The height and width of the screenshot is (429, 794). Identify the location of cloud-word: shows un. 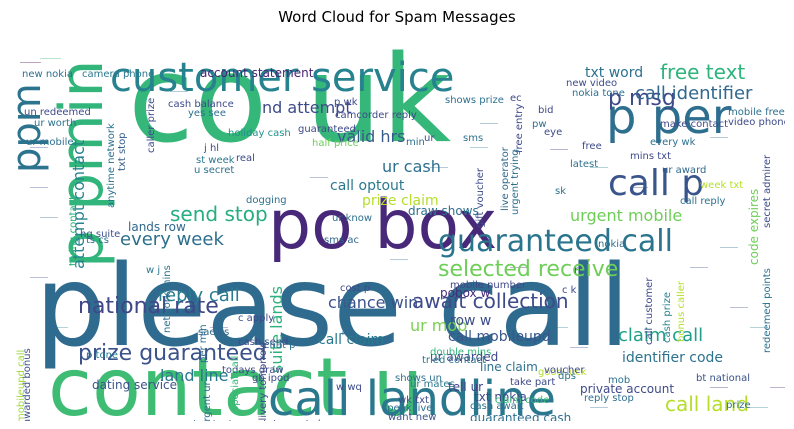
(418, 378).